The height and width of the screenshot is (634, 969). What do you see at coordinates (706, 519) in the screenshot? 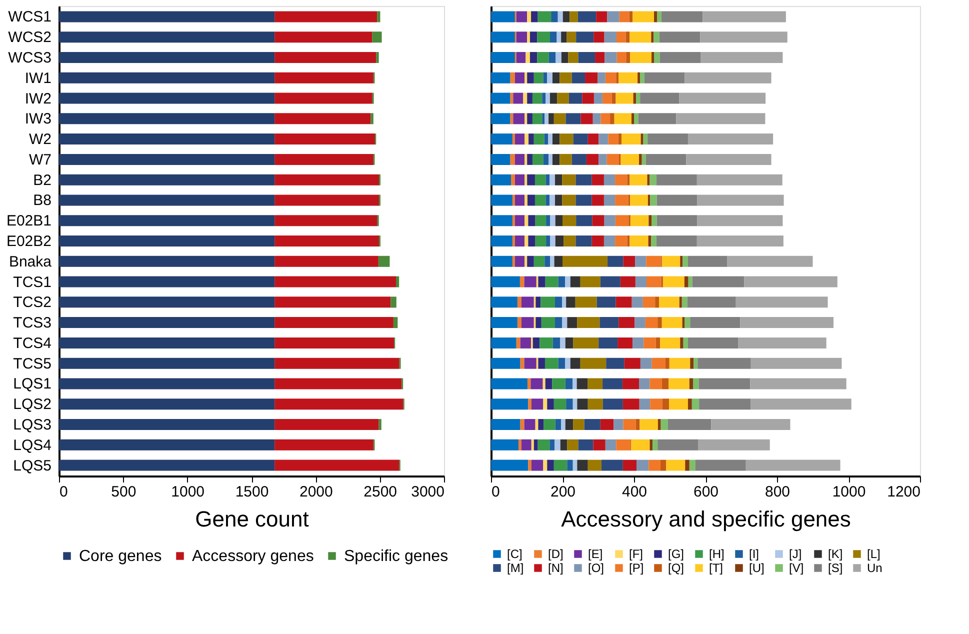
I see `x-axis-title: Accessory and specific genes` at bounding box center [706, 519].